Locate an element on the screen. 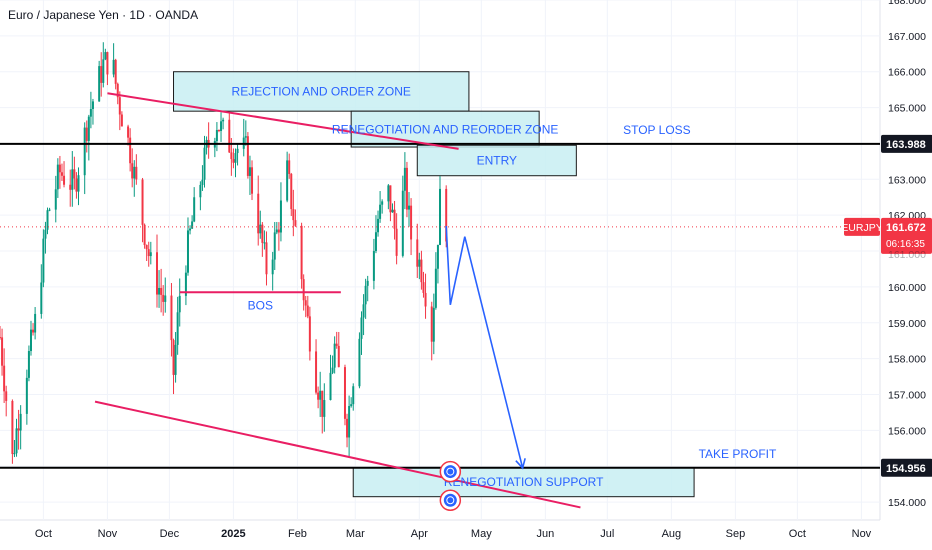 This screenshot has height=550, width=932. stop-loss-badge is located at coordinates (906, 143).